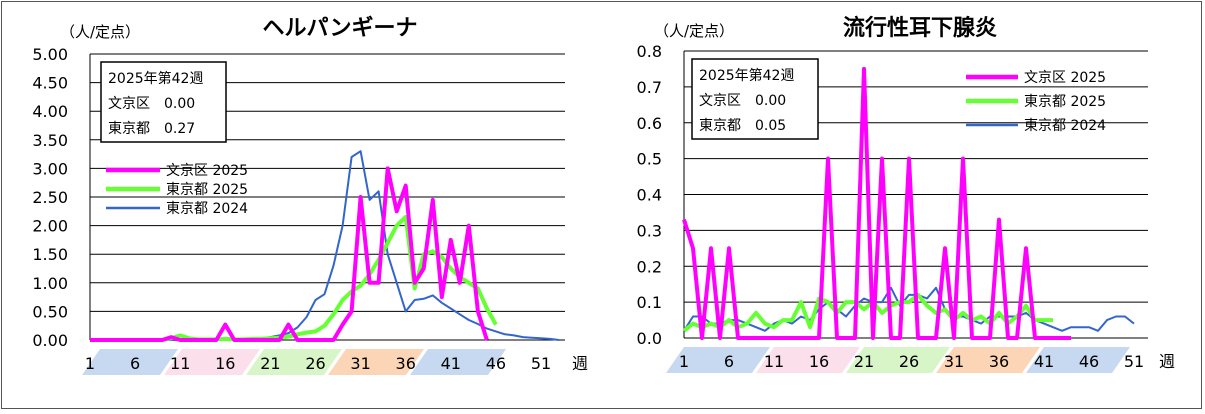 This screenshot has height=414, width=1205. What do you see at coordinates (649, 87) in the screenshot?
I see `y-tick-label: 0.7` at bounding box center [649, 87].